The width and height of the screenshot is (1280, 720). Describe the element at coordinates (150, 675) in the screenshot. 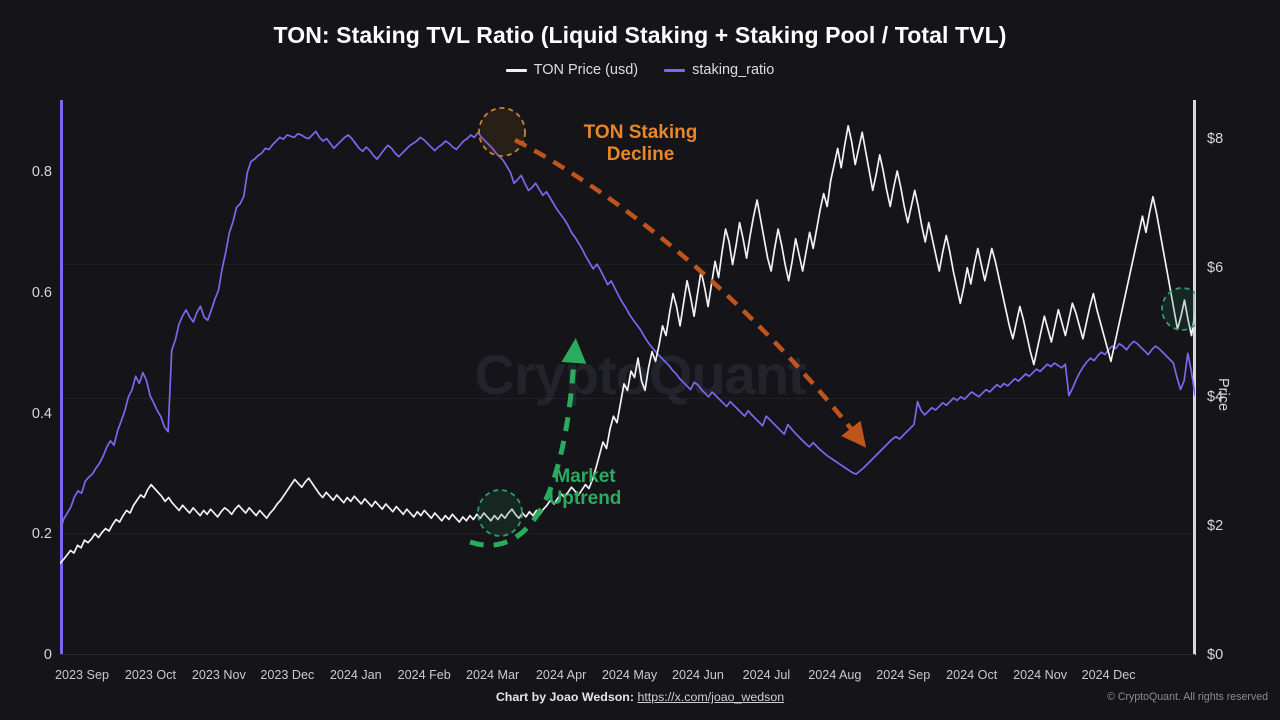

I see `x-tick: 2023 Oct` at that location.